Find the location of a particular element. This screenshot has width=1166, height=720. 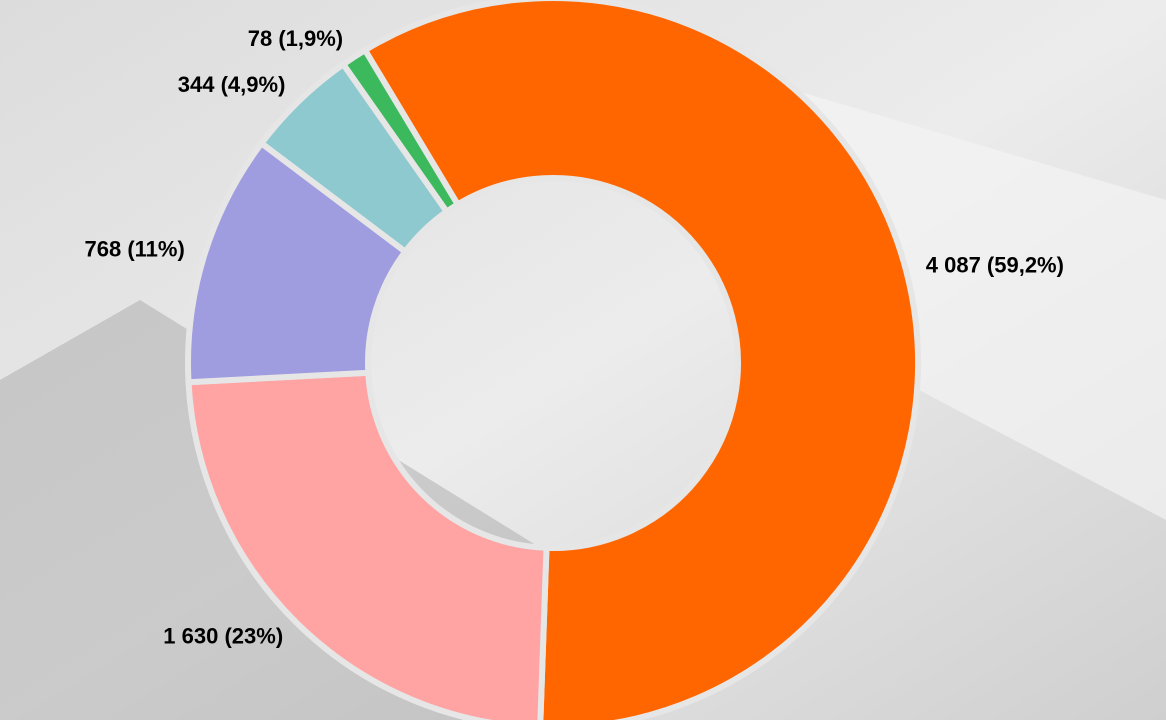

data-label: 768 (11%) is located at coordinates (135, 248).